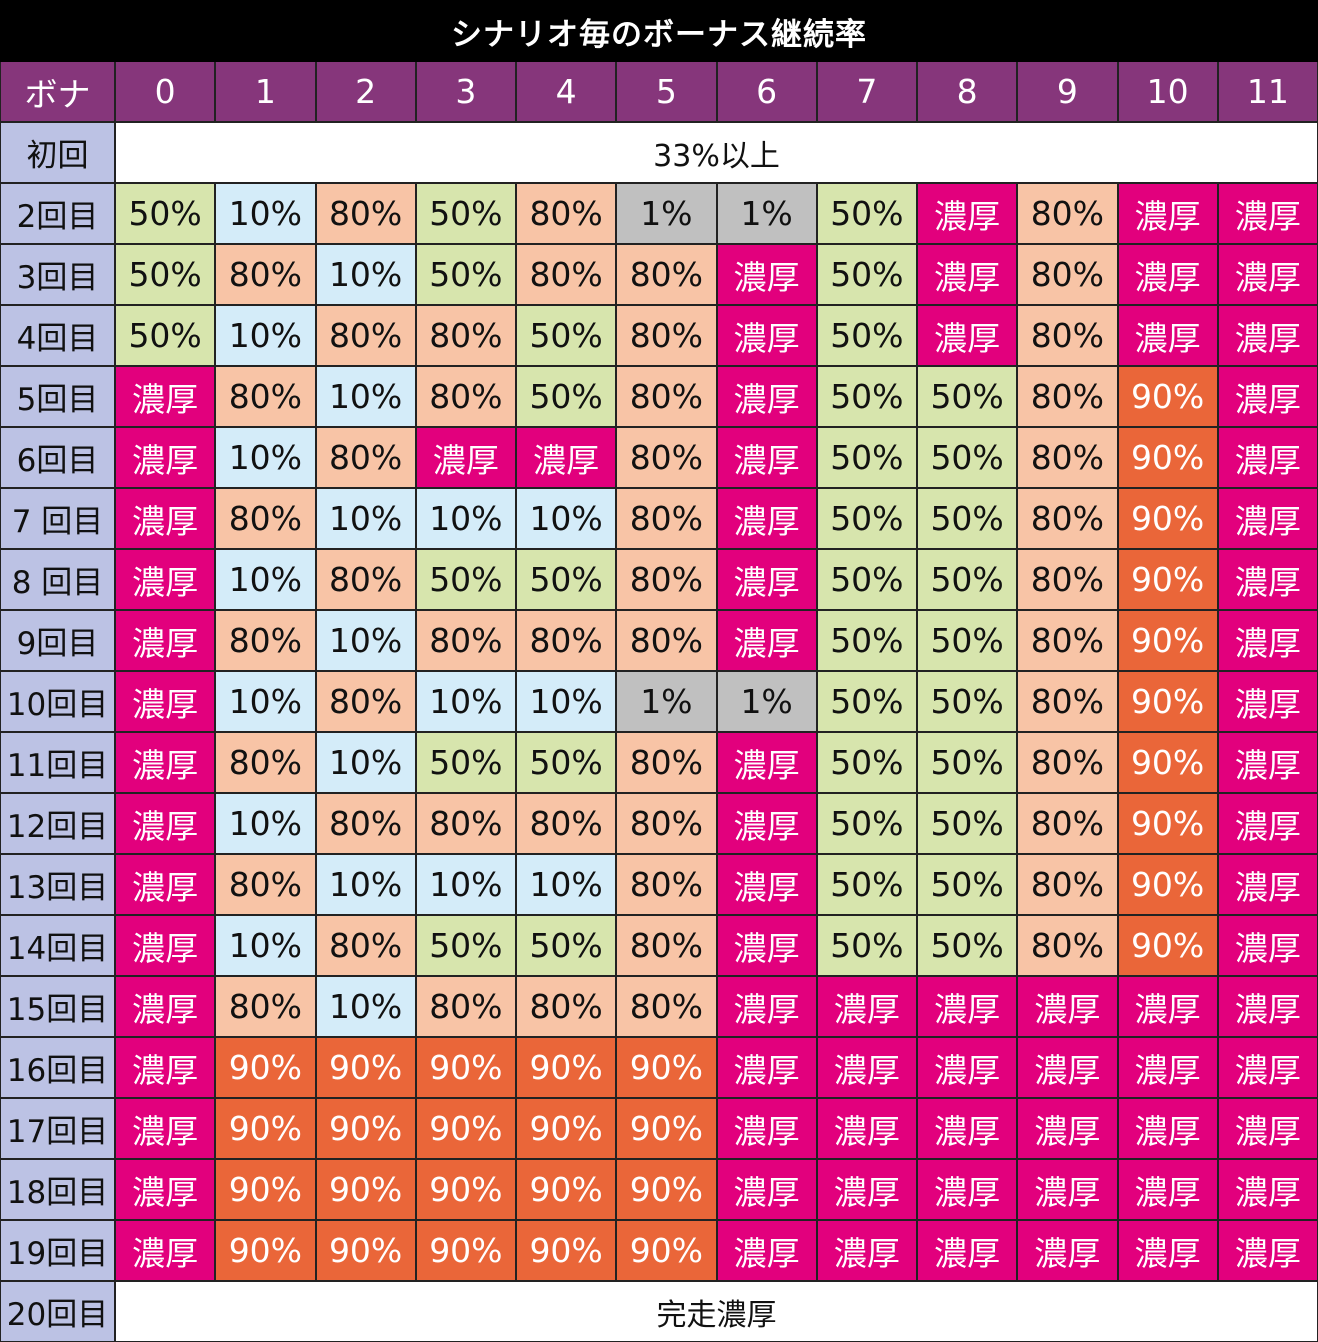 The width and height of the screenshot is (1318, 1342). What do you see at coordinates (57, 1006) in the screenshot?
I see `row-label: 15回目` at bounding box center [57, 1006].